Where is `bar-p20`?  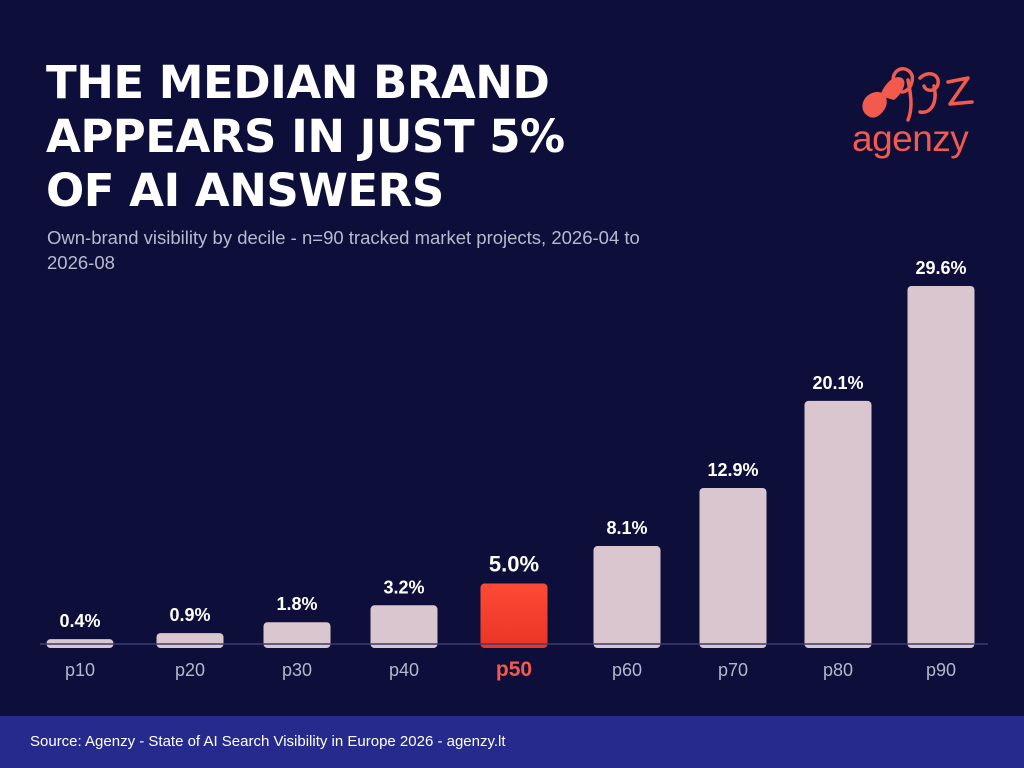
bar-p20 is located at coordinates (190, 640).